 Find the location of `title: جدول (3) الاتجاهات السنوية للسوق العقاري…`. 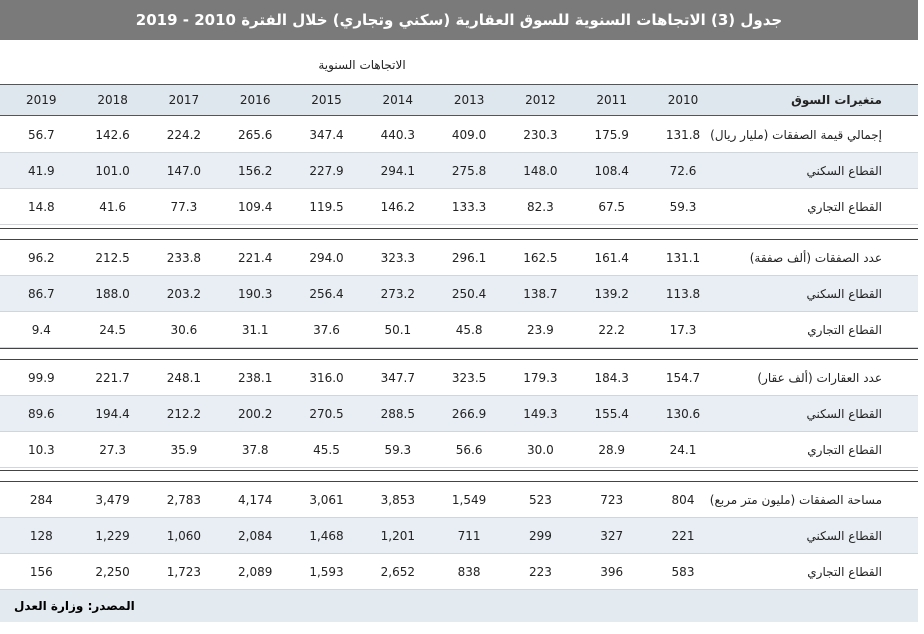

title: جدول (3) الاتجاهات السنوية للسوق العقاري… is located at coordinates (459, 20).